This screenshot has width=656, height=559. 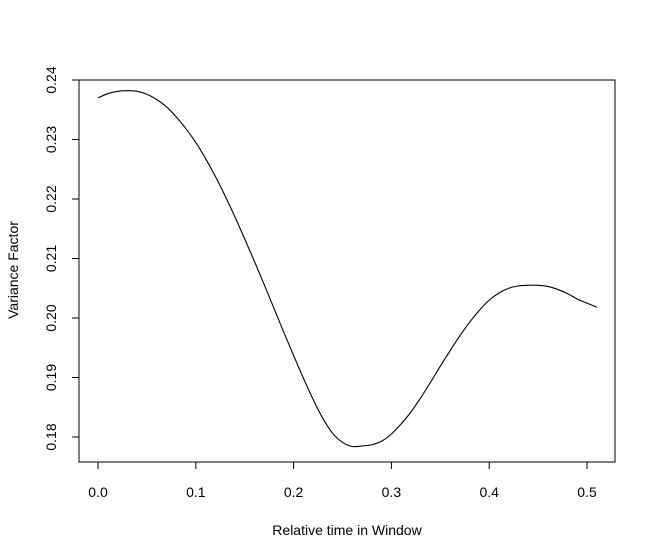 I want to click on x-tick-label: 0.4, so click(x=489, y=492).